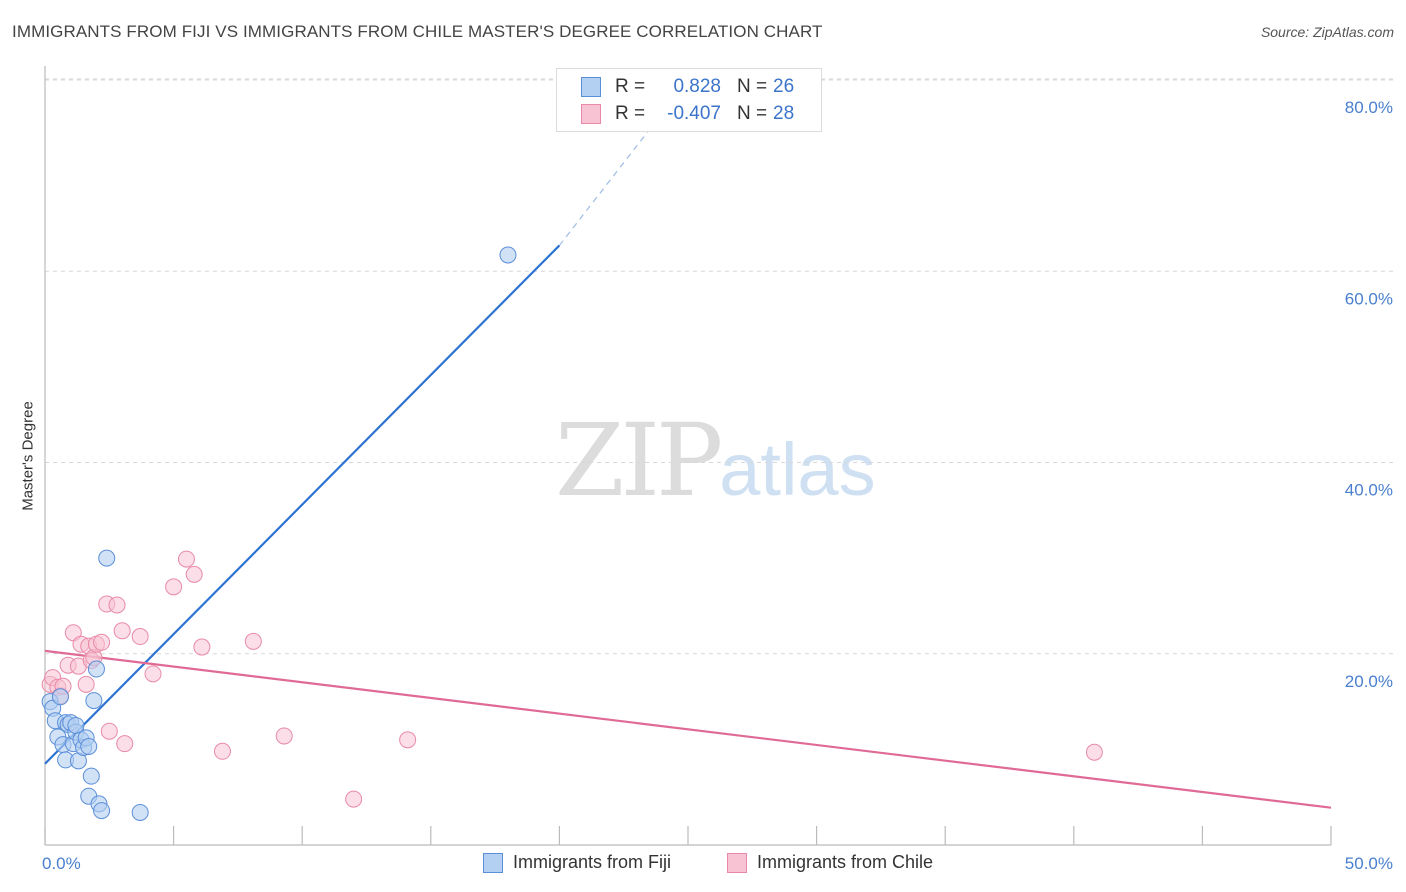  I want to click on series-legend-chile: Immigrants from Chile, so click(830, 862).